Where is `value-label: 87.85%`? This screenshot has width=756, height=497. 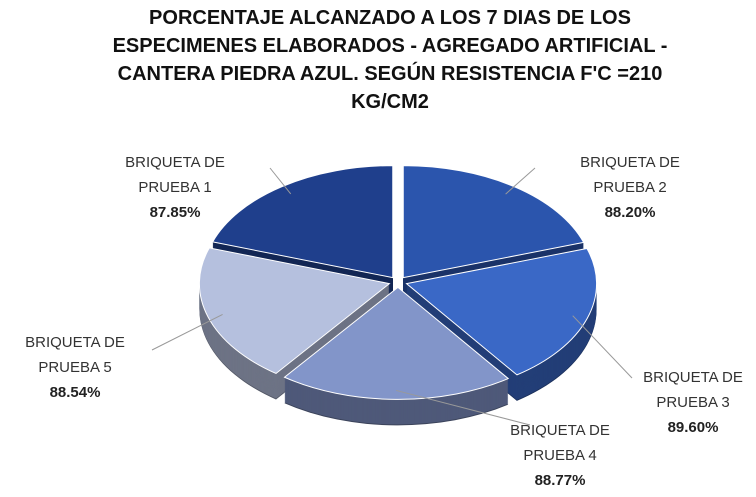 value-label: 87.85% is located at coordinates (175, 212).